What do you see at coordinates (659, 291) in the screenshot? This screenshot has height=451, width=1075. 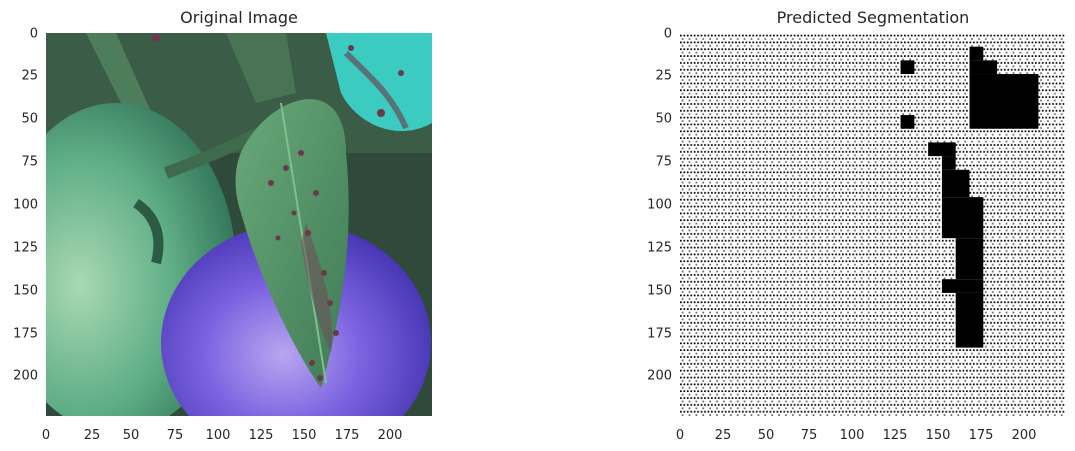 I see `right-y-tick: 150` at bounding box center [659, 291].